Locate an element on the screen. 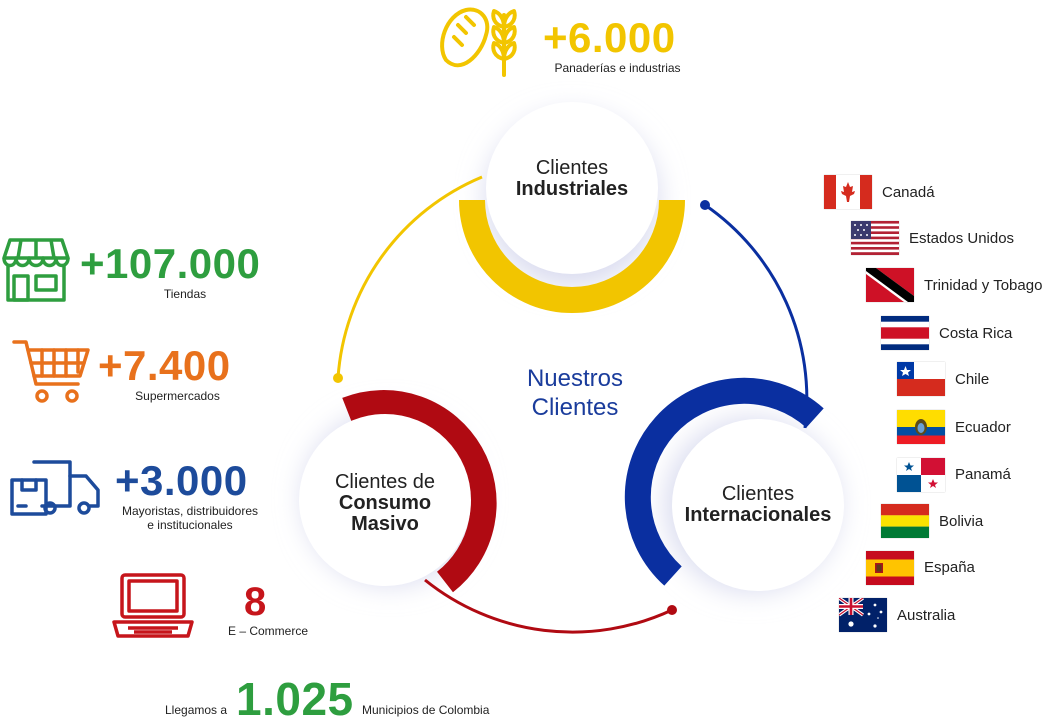  municipios-value: 1.025 is located at coordinates (295, 699).